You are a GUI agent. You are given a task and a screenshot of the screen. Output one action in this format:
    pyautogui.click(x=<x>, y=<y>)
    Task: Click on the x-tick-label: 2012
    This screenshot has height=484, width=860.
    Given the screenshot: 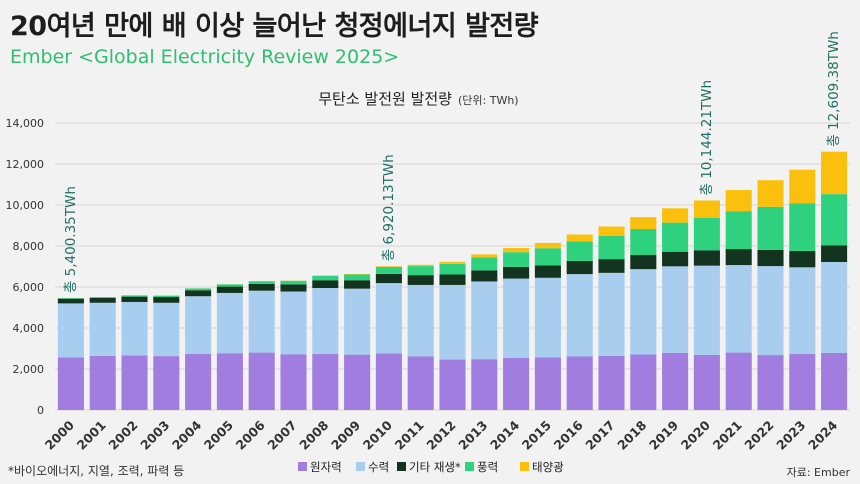 What is the action you would take?
    pyautogui.click(x=440, y=435)
    